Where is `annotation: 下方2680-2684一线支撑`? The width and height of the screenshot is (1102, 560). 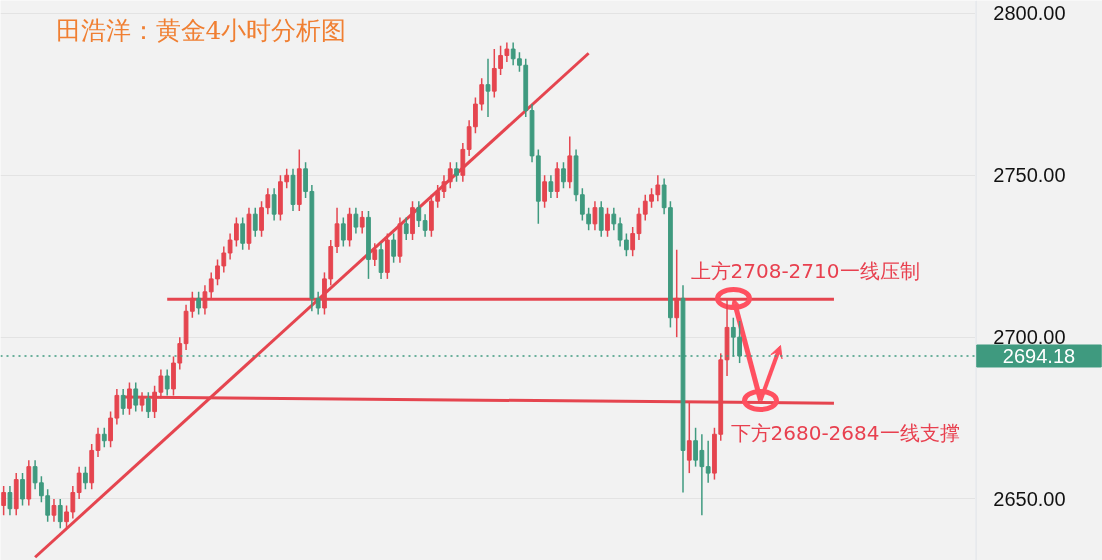
annotation: 下方2680-2684一线支撑 is located at coordinates (845, 432).